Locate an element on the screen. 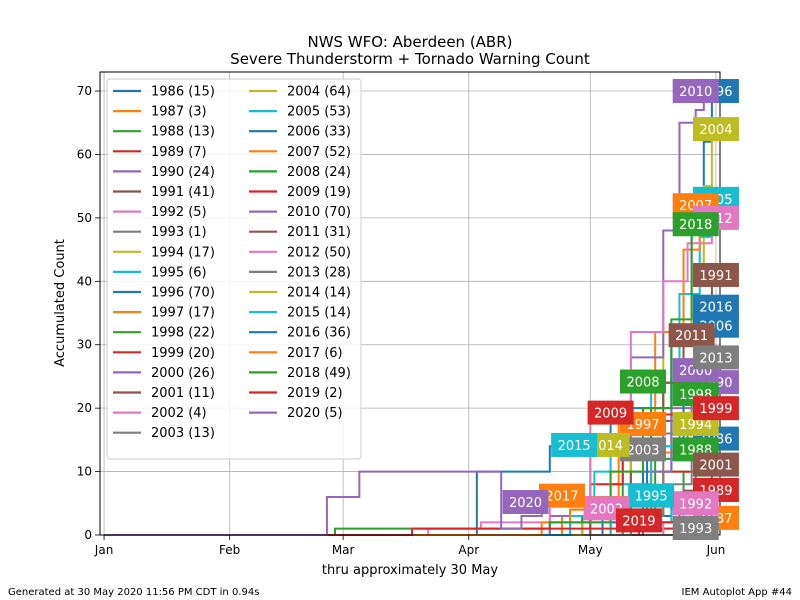 This screenshot has height=600, width=800. legend-entry-2016: 2016 (36) is located at coordinates (319, 333).